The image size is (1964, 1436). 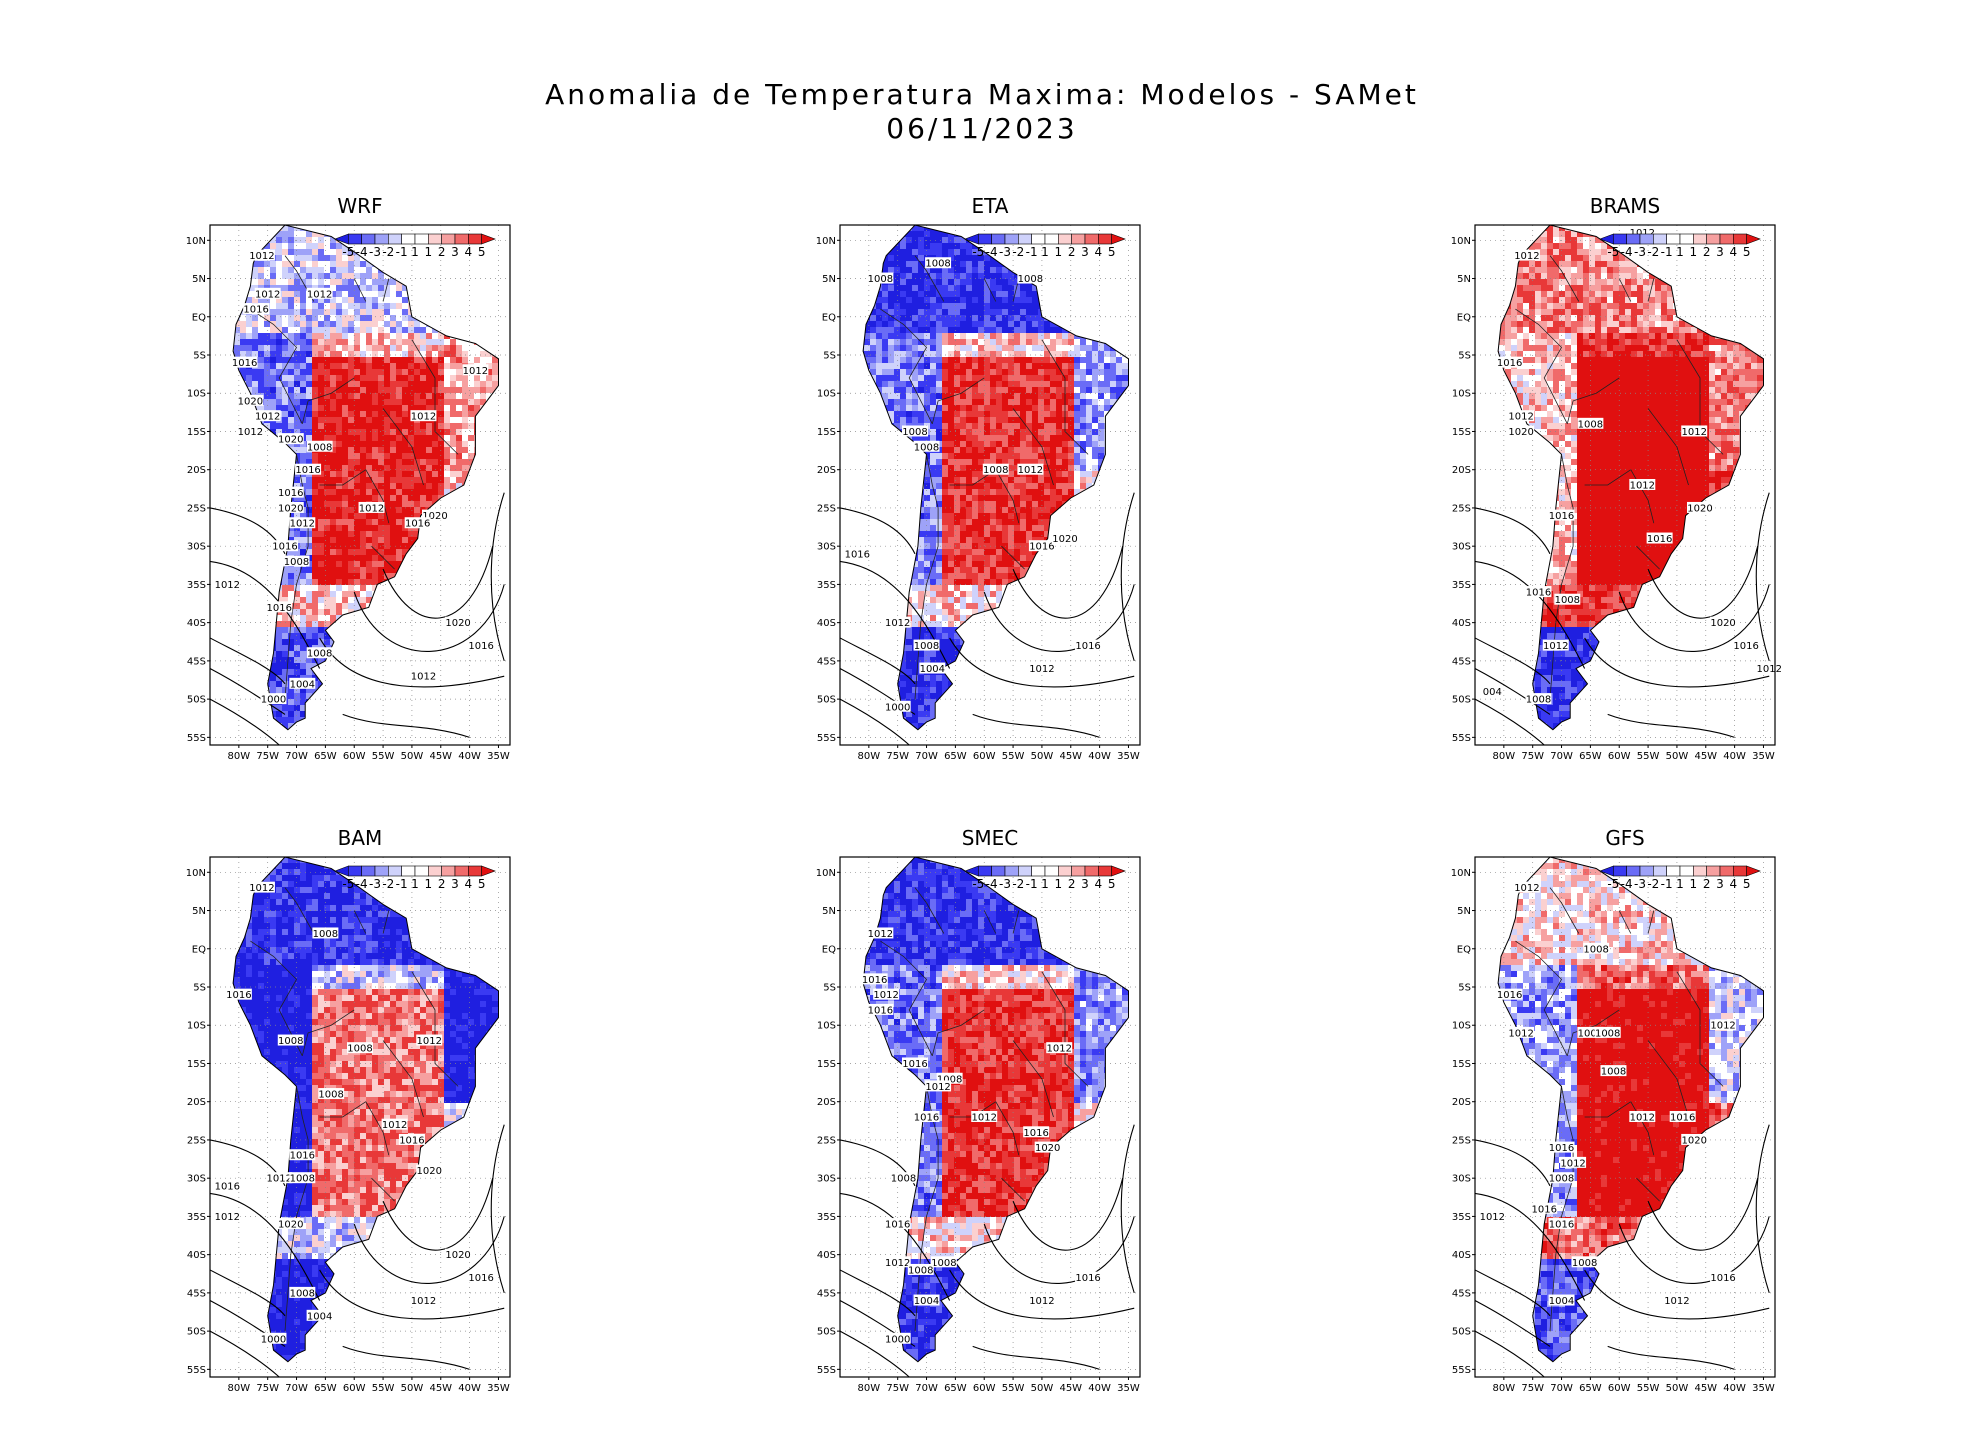 I want to click on lat-tick-label: 45S, so click(x=826, y=661).